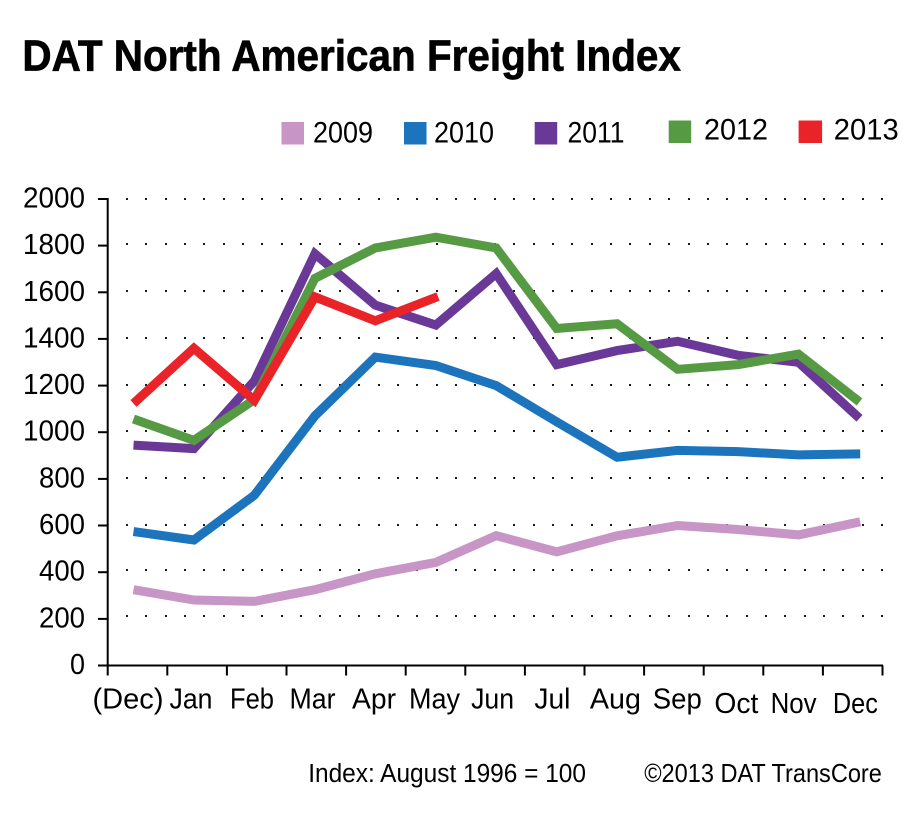  What do you see at coordinates (615, 700) in the screenshot?
I see `svg-text: Aug` at bounding box center [615, 700].